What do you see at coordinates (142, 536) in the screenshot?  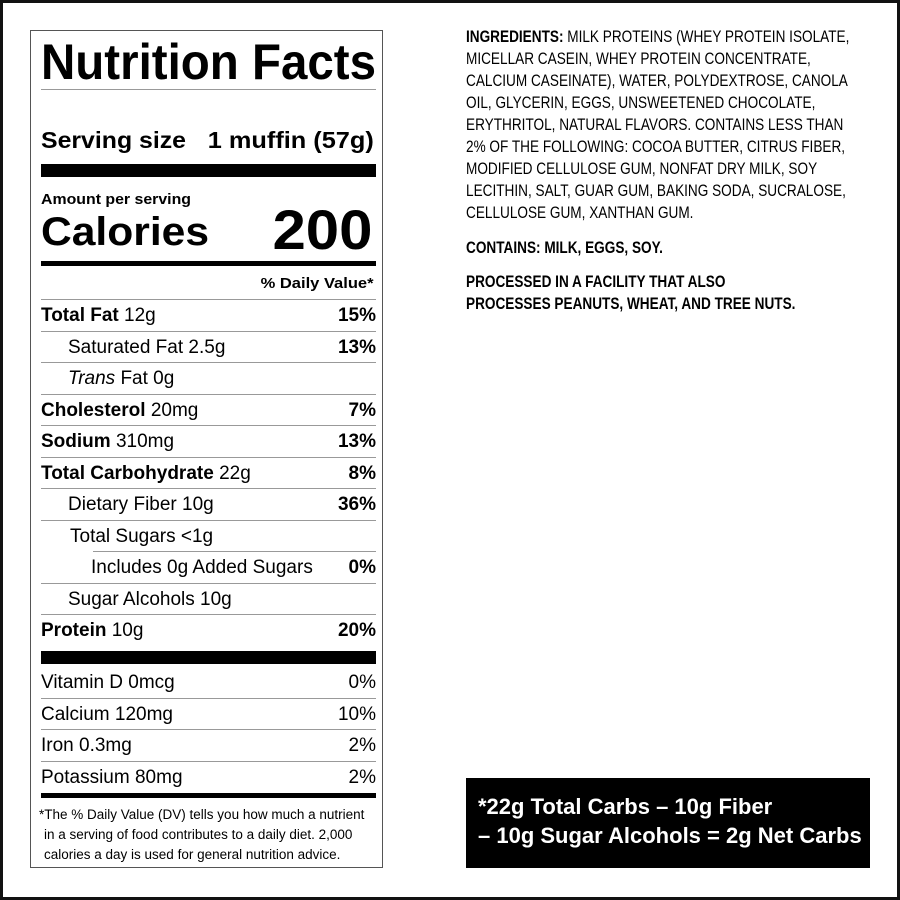 I see `nutrient-label: Total Sugars <1g` at bounding box center [142, 536].